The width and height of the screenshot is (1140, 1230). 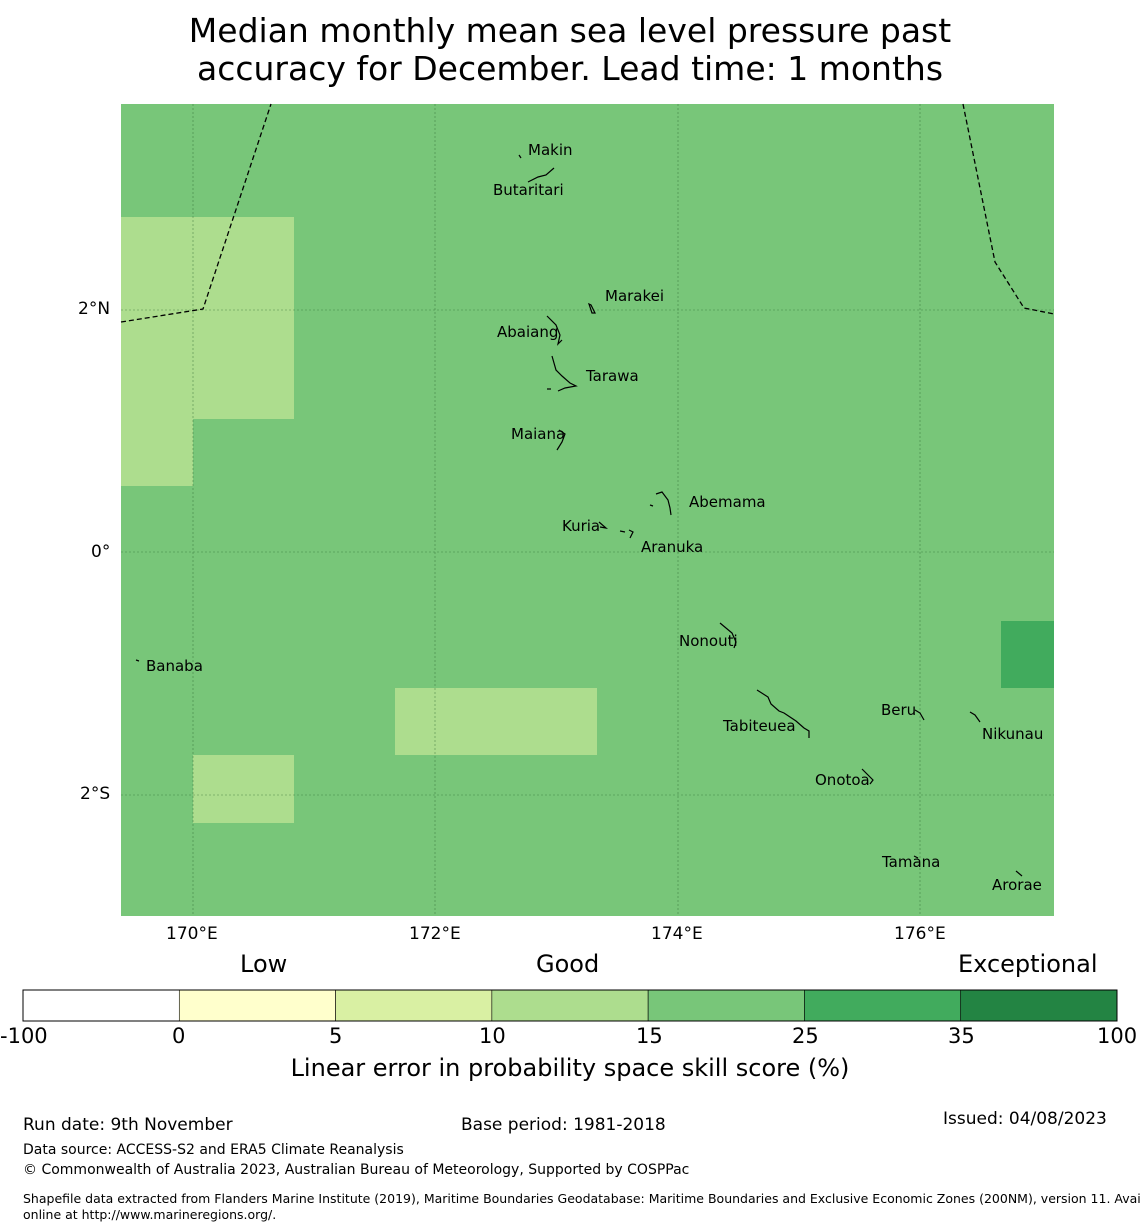 I want to click on lon-label-170e: 170°E, so click(x=192, y=934).